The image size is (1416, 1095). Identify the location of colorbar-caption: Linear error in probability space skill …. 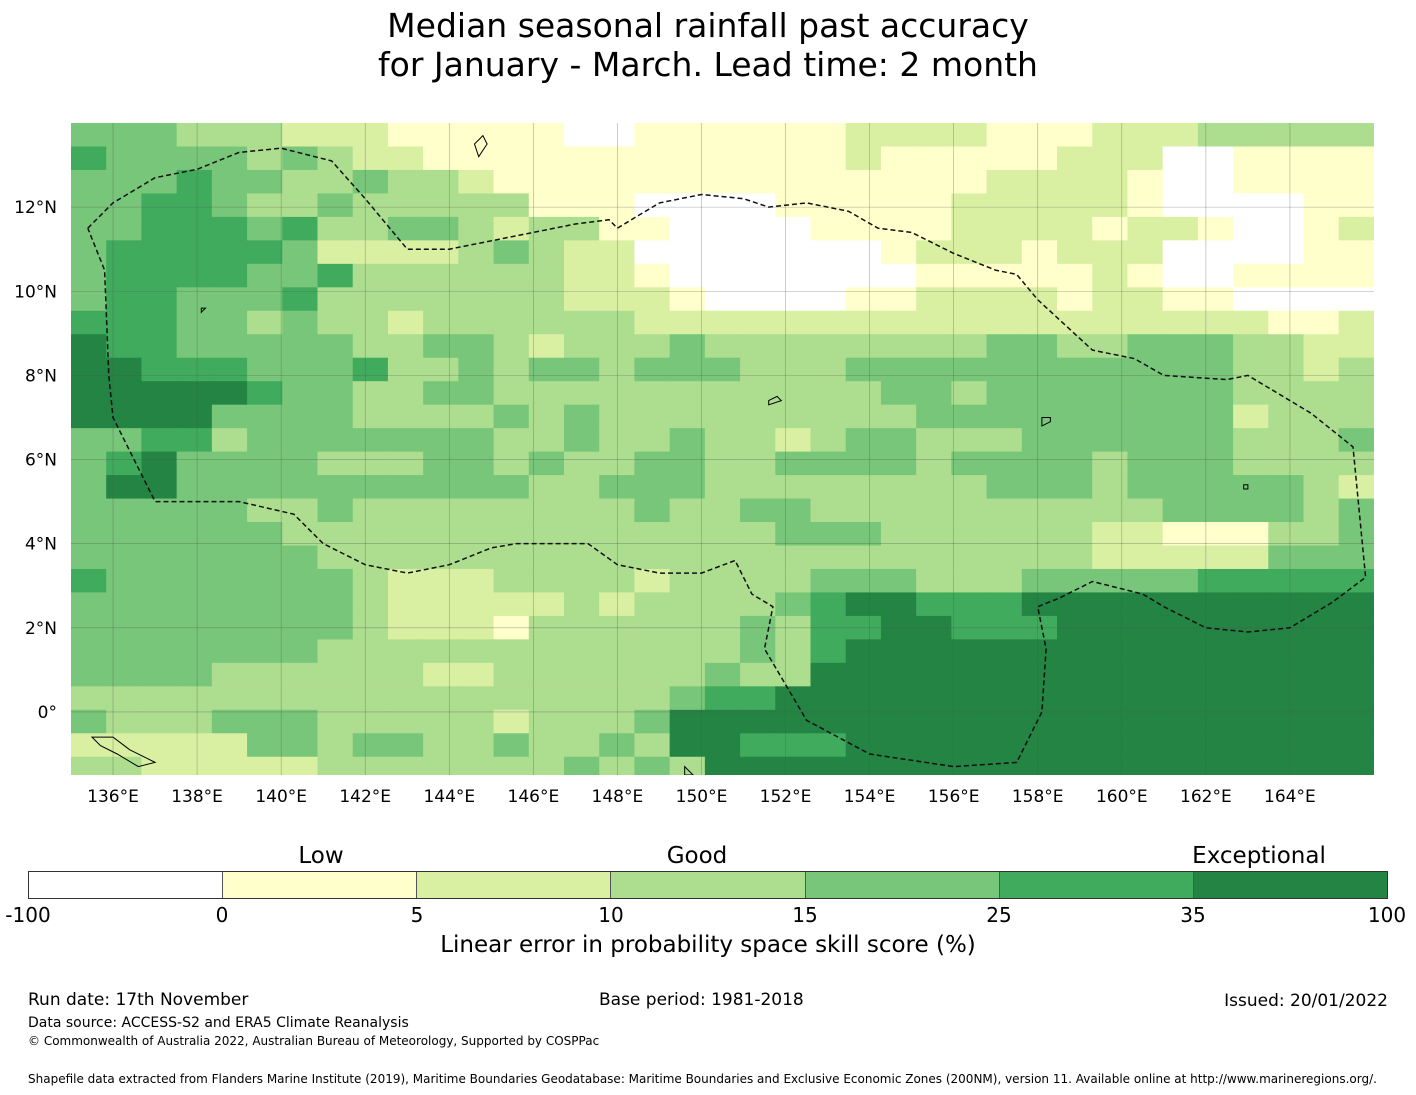
(708, 945).